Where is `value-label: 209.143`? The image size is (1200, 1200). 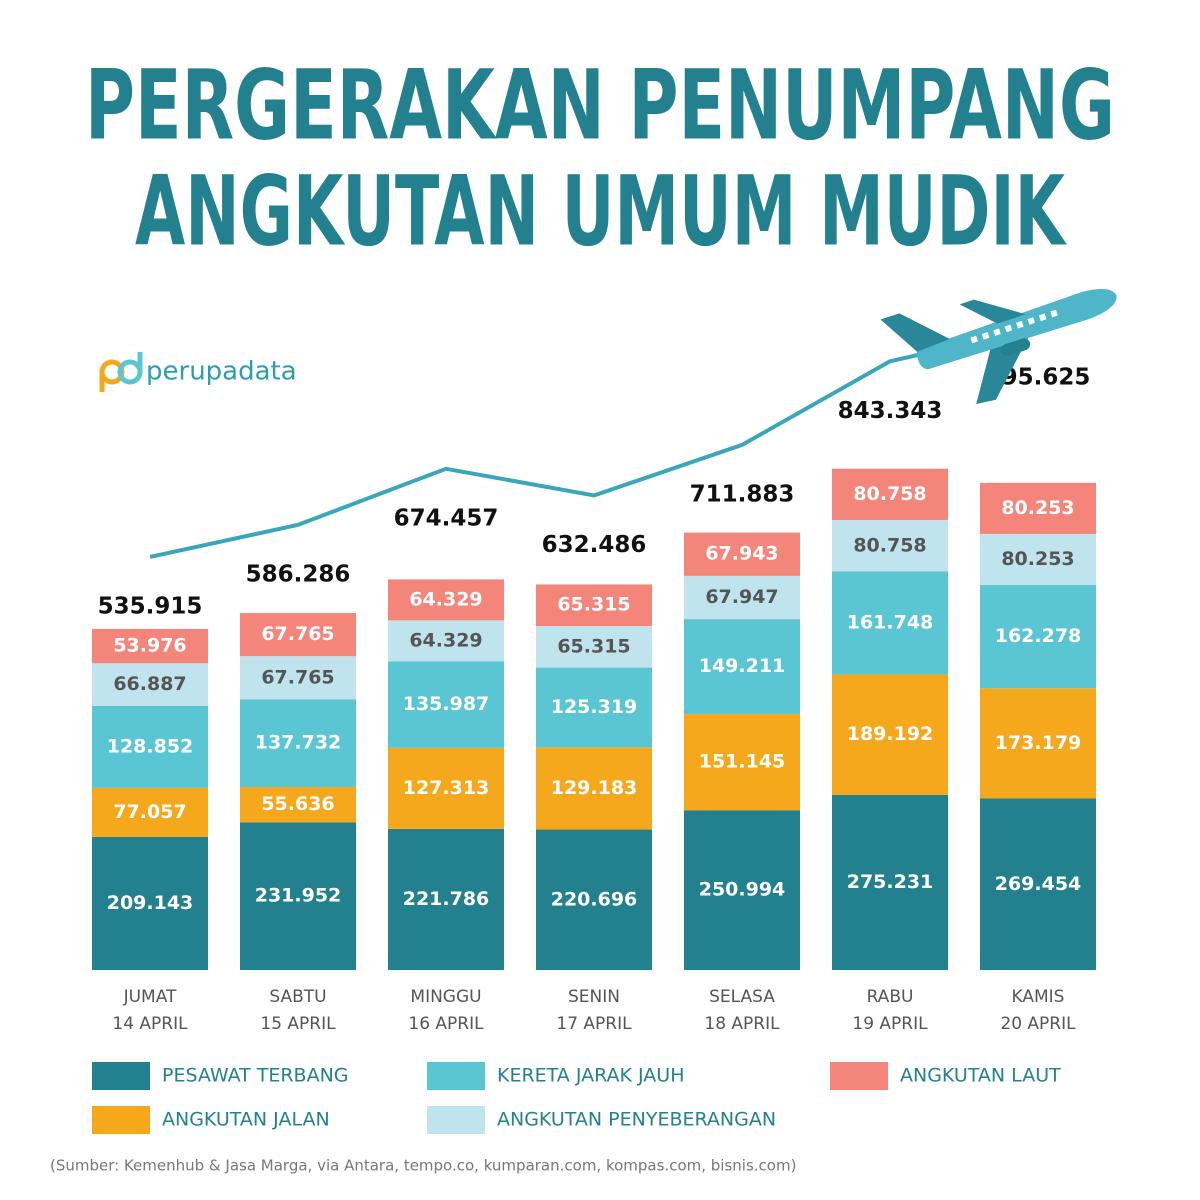 value-label: 209.143 is located at coordinates (150, 903).